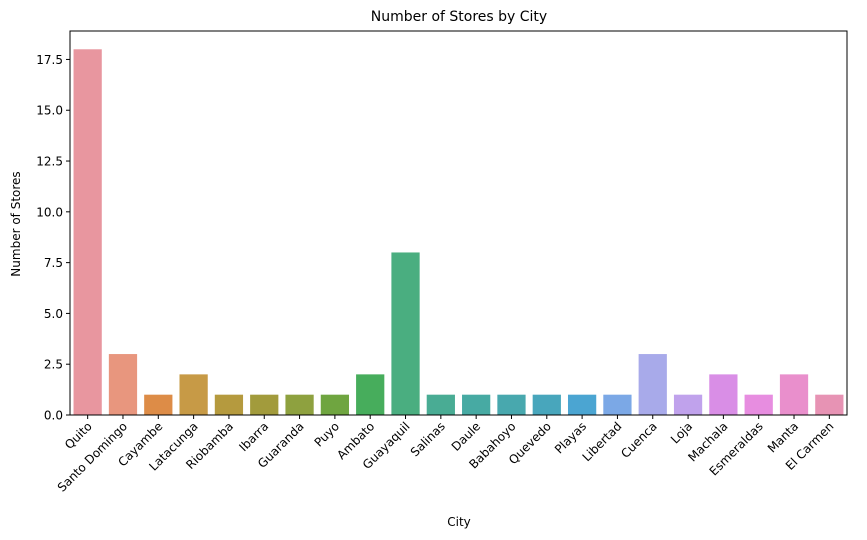 This screenshot has height=540, width=867. What do you see at coordinates (602, 441) in the screenshot?
I see `x-tick-label: Libertad` at bounding box center [602, 441].